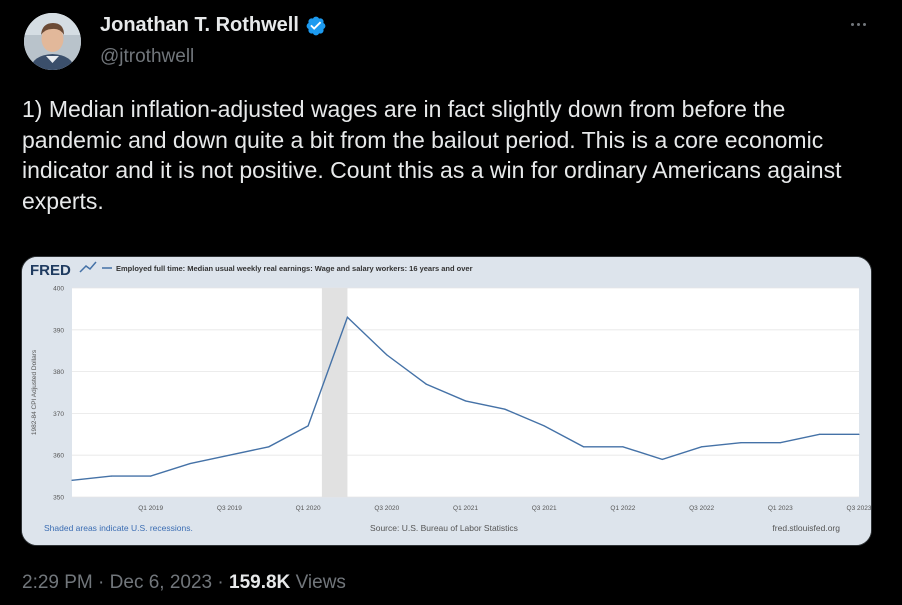 The width and height of the screenshot is (902, 605). What do you see at coordinates (544, 508) in the screenshot?
I see `x-tick-label: Q3 2021` at bounding box center [544, 508].